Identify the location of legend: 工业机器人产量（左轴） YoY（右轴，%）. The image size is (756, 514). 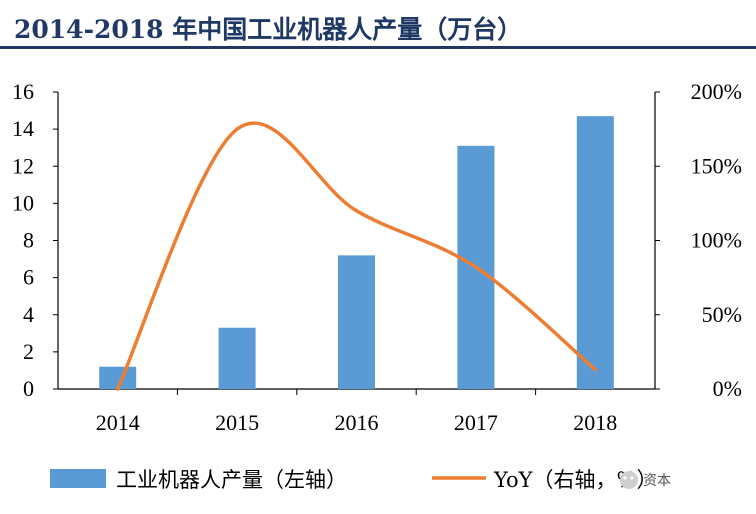
(354, 480).